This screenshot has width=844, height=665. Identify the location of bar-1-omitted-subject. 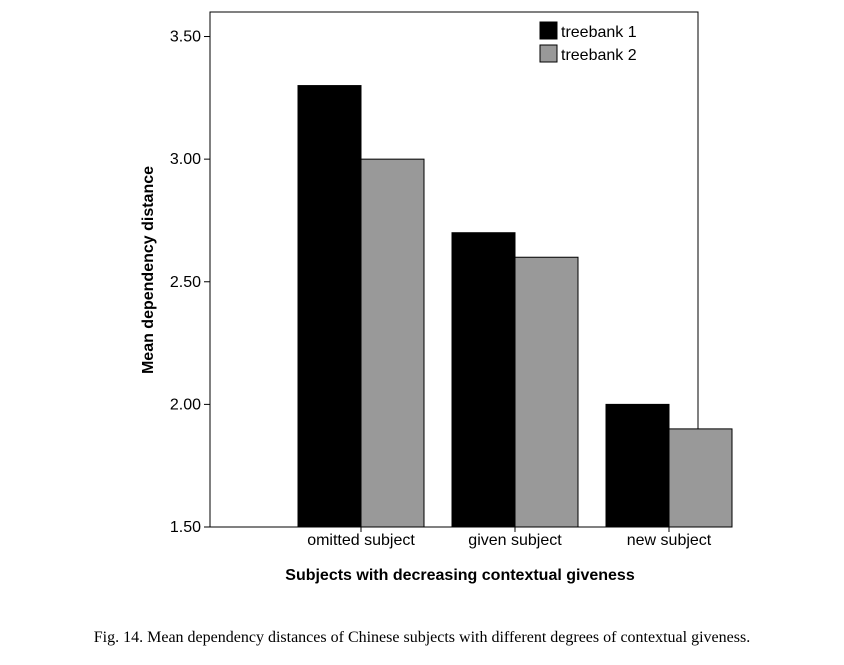
(329, 306).